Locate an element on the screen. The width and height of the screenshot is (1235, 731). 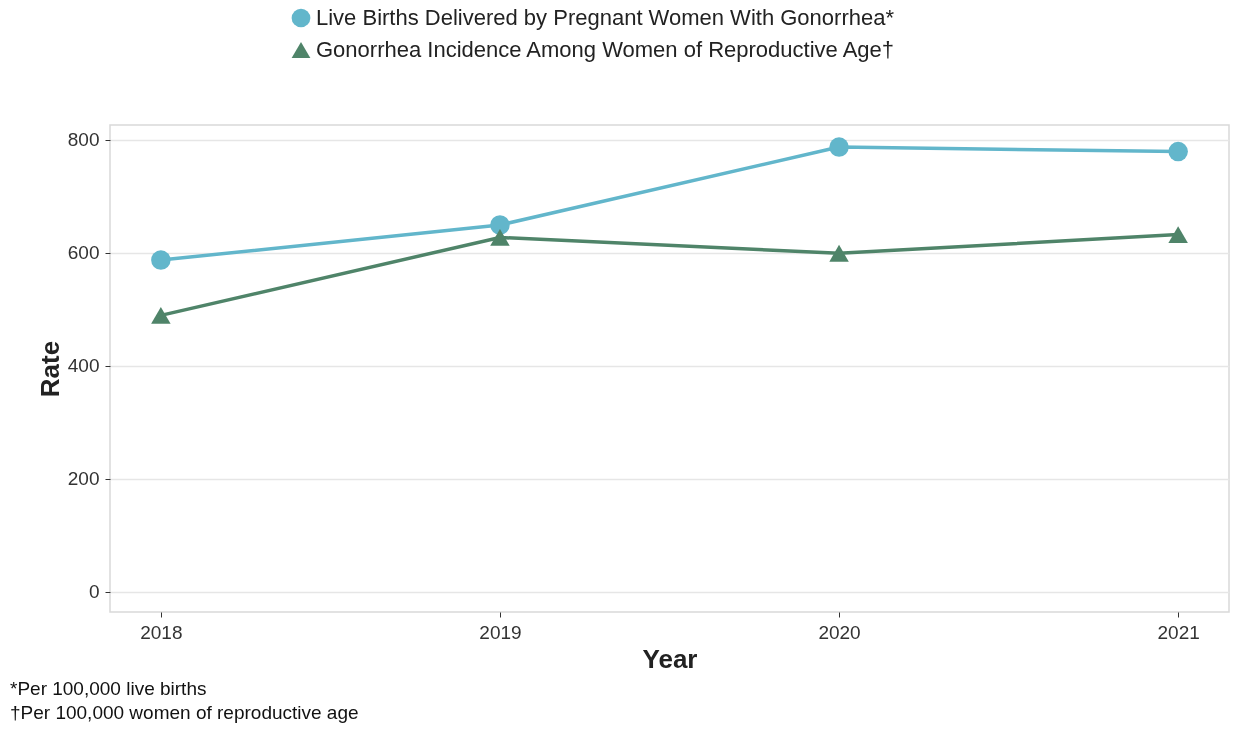
legend-label: Live Births Delivered by Pregnant Women With Gonorrhea* is located at coordinates (605, 17).